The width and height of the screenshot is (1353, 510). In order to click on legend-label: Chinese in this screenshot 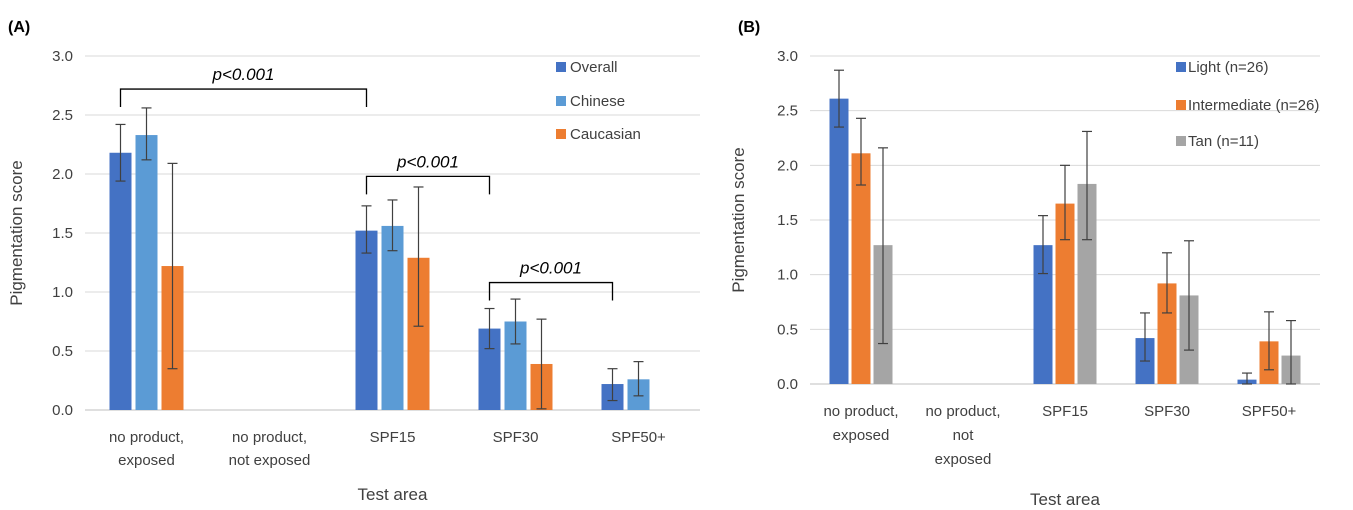, I will do `click(597, 101)`.